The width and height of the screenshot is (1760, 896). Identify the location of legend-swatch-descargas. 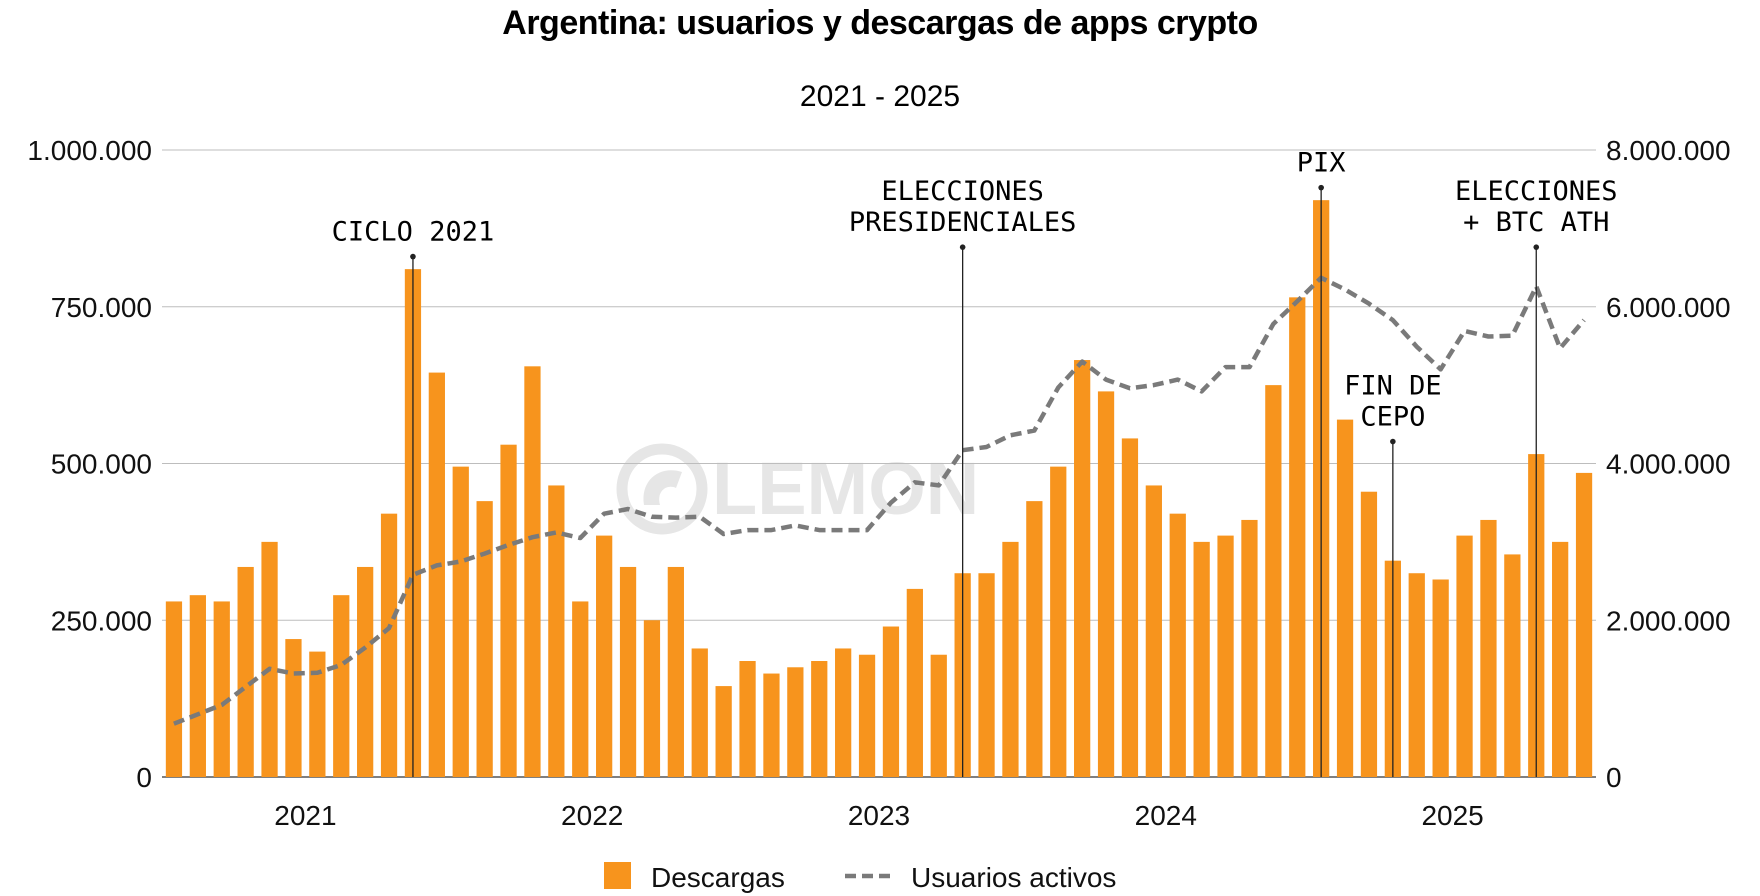
(617, 875).